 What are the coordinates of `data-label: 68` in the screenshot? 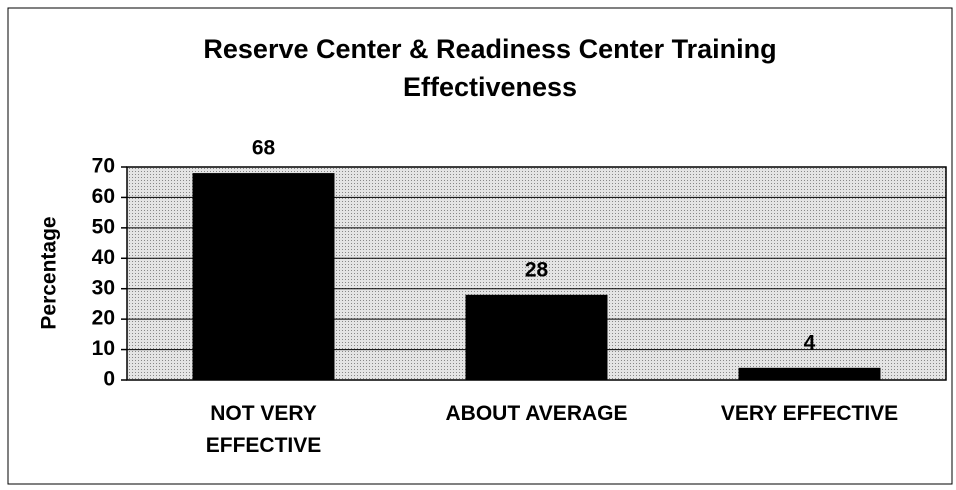 It's located at (264, 148).